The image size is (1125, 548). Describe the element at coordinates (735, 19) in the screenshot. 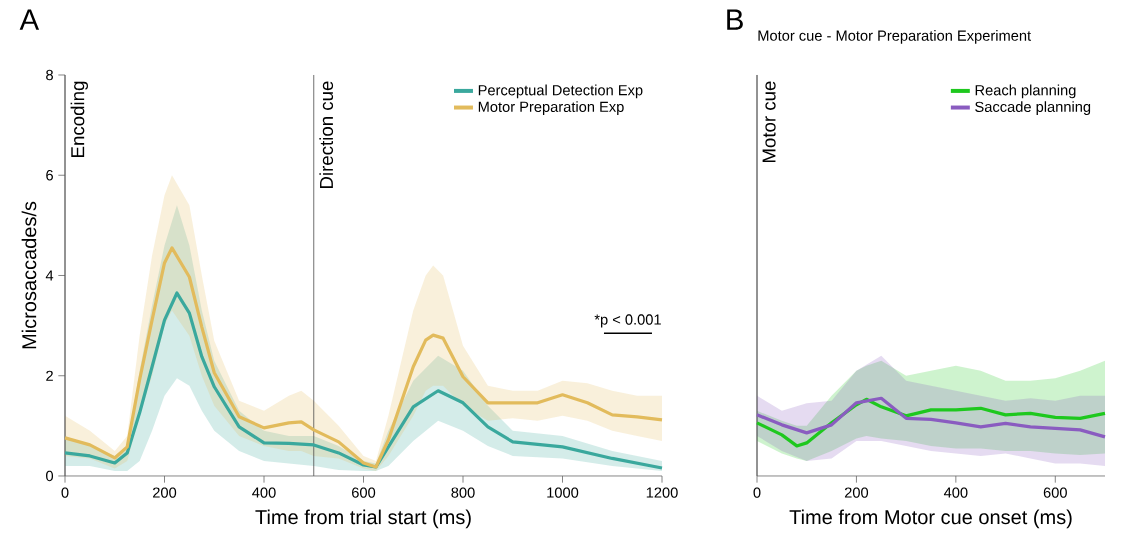

I see `chart-title: B` at that location.